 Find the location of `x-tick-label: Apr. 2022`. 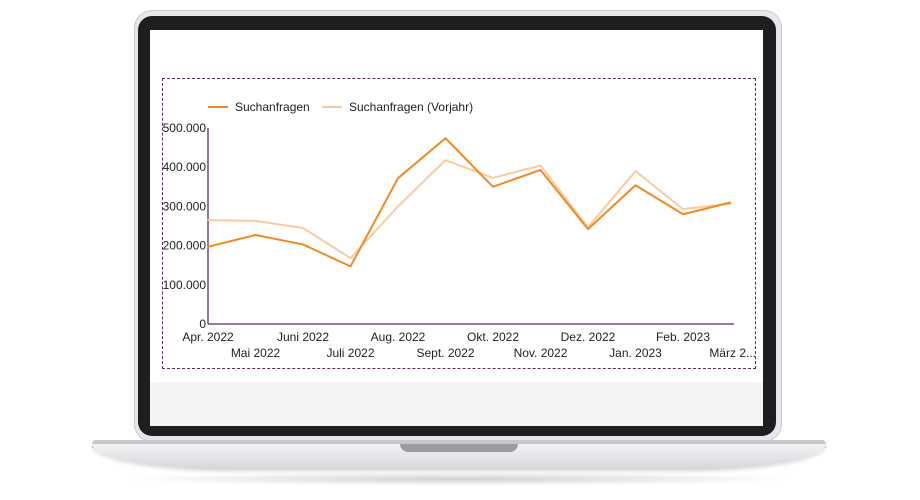

x-tick-label: Apr. 2022 is located at coordinates (208, 337).